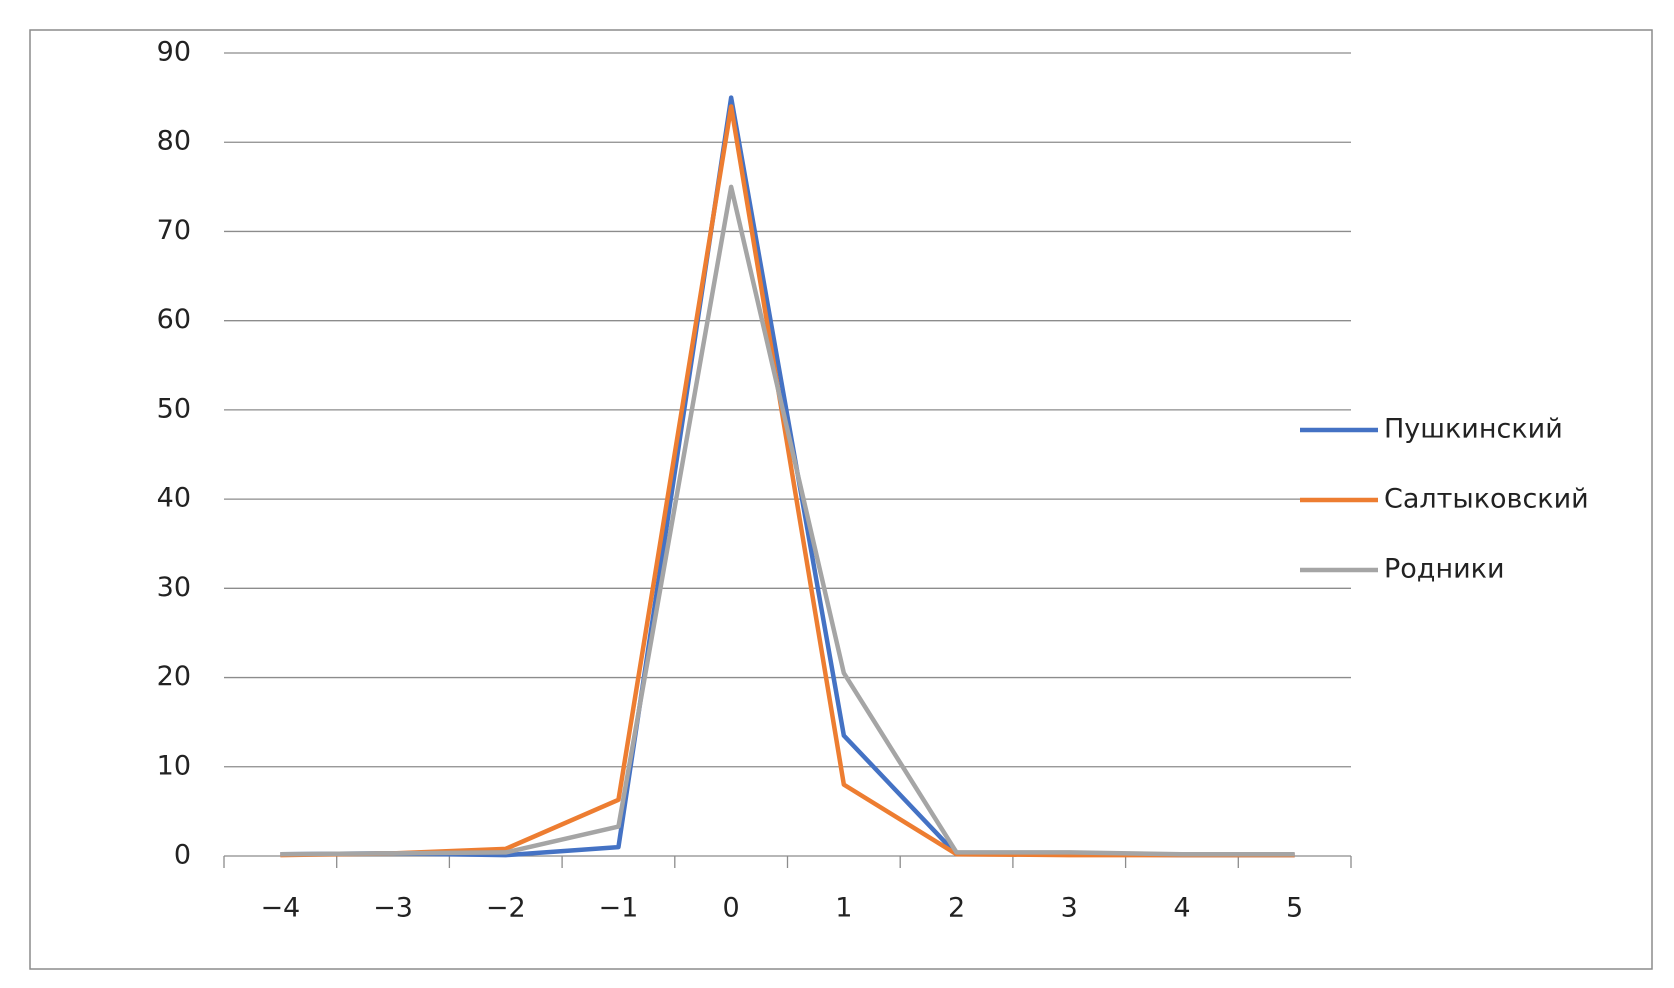 This screenshot has width=1674, height=988. Describe the element at coordinates (174, 319) in the screenshot. I see `y-tick-label: 60` at that location.